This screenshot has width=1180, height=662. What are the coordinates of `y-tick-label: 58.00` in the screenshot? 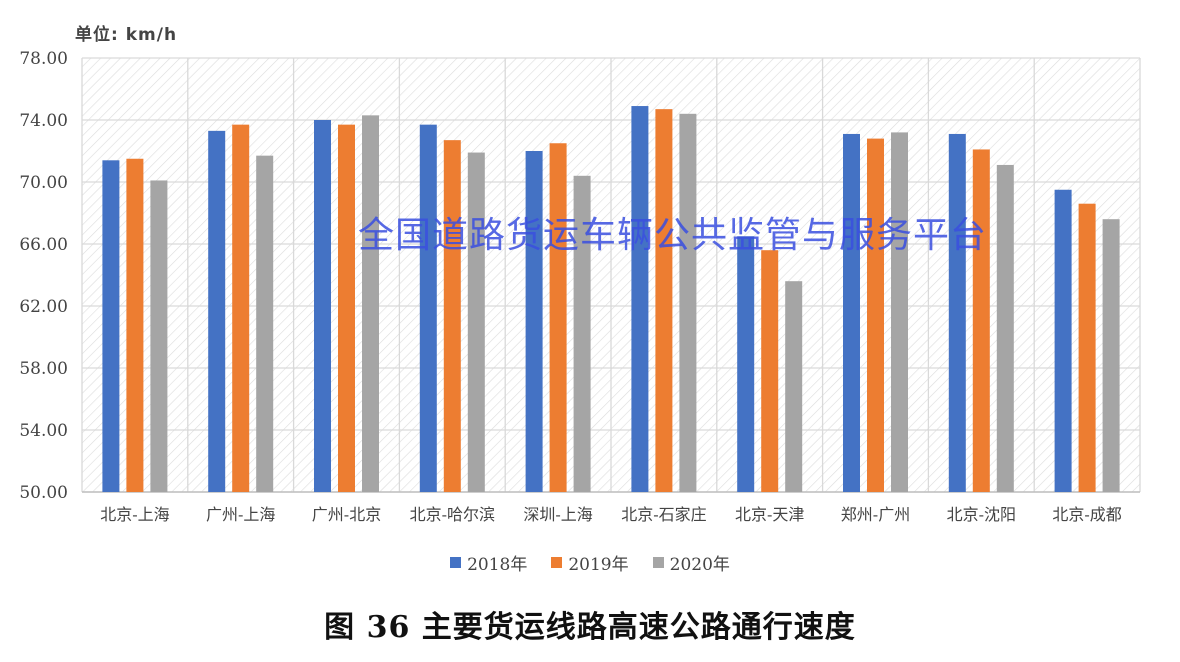 It's located at (43, 369).